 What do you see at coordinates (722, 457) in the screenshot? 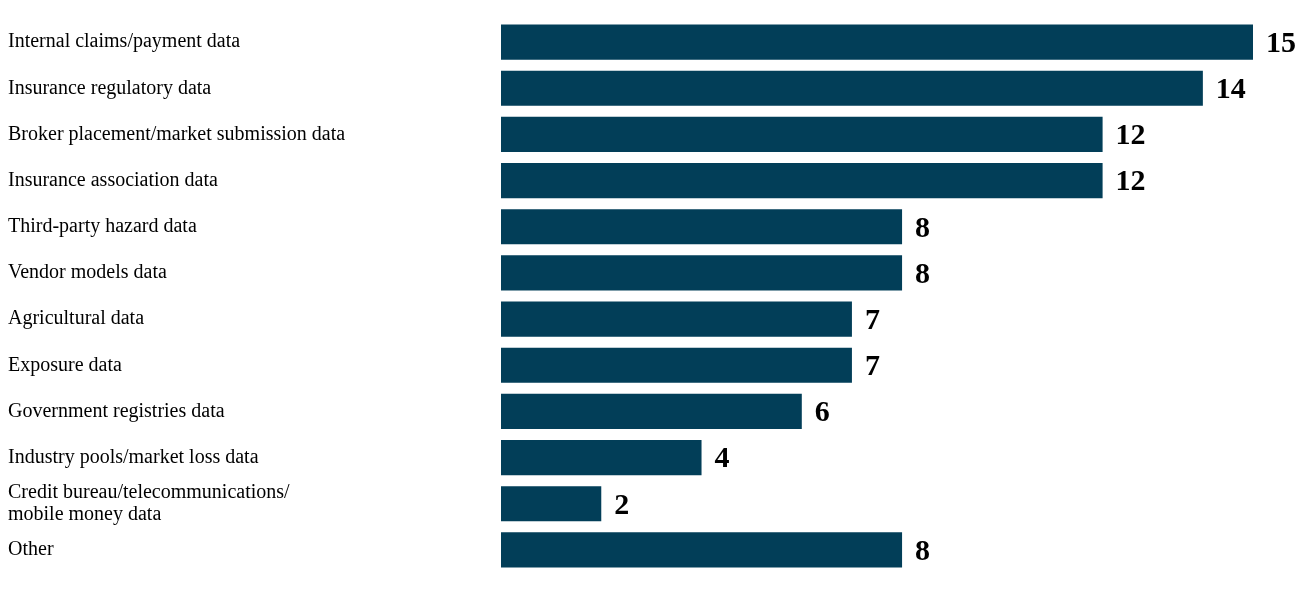
I see `data-label: 4` at bounding box center [722, 457].